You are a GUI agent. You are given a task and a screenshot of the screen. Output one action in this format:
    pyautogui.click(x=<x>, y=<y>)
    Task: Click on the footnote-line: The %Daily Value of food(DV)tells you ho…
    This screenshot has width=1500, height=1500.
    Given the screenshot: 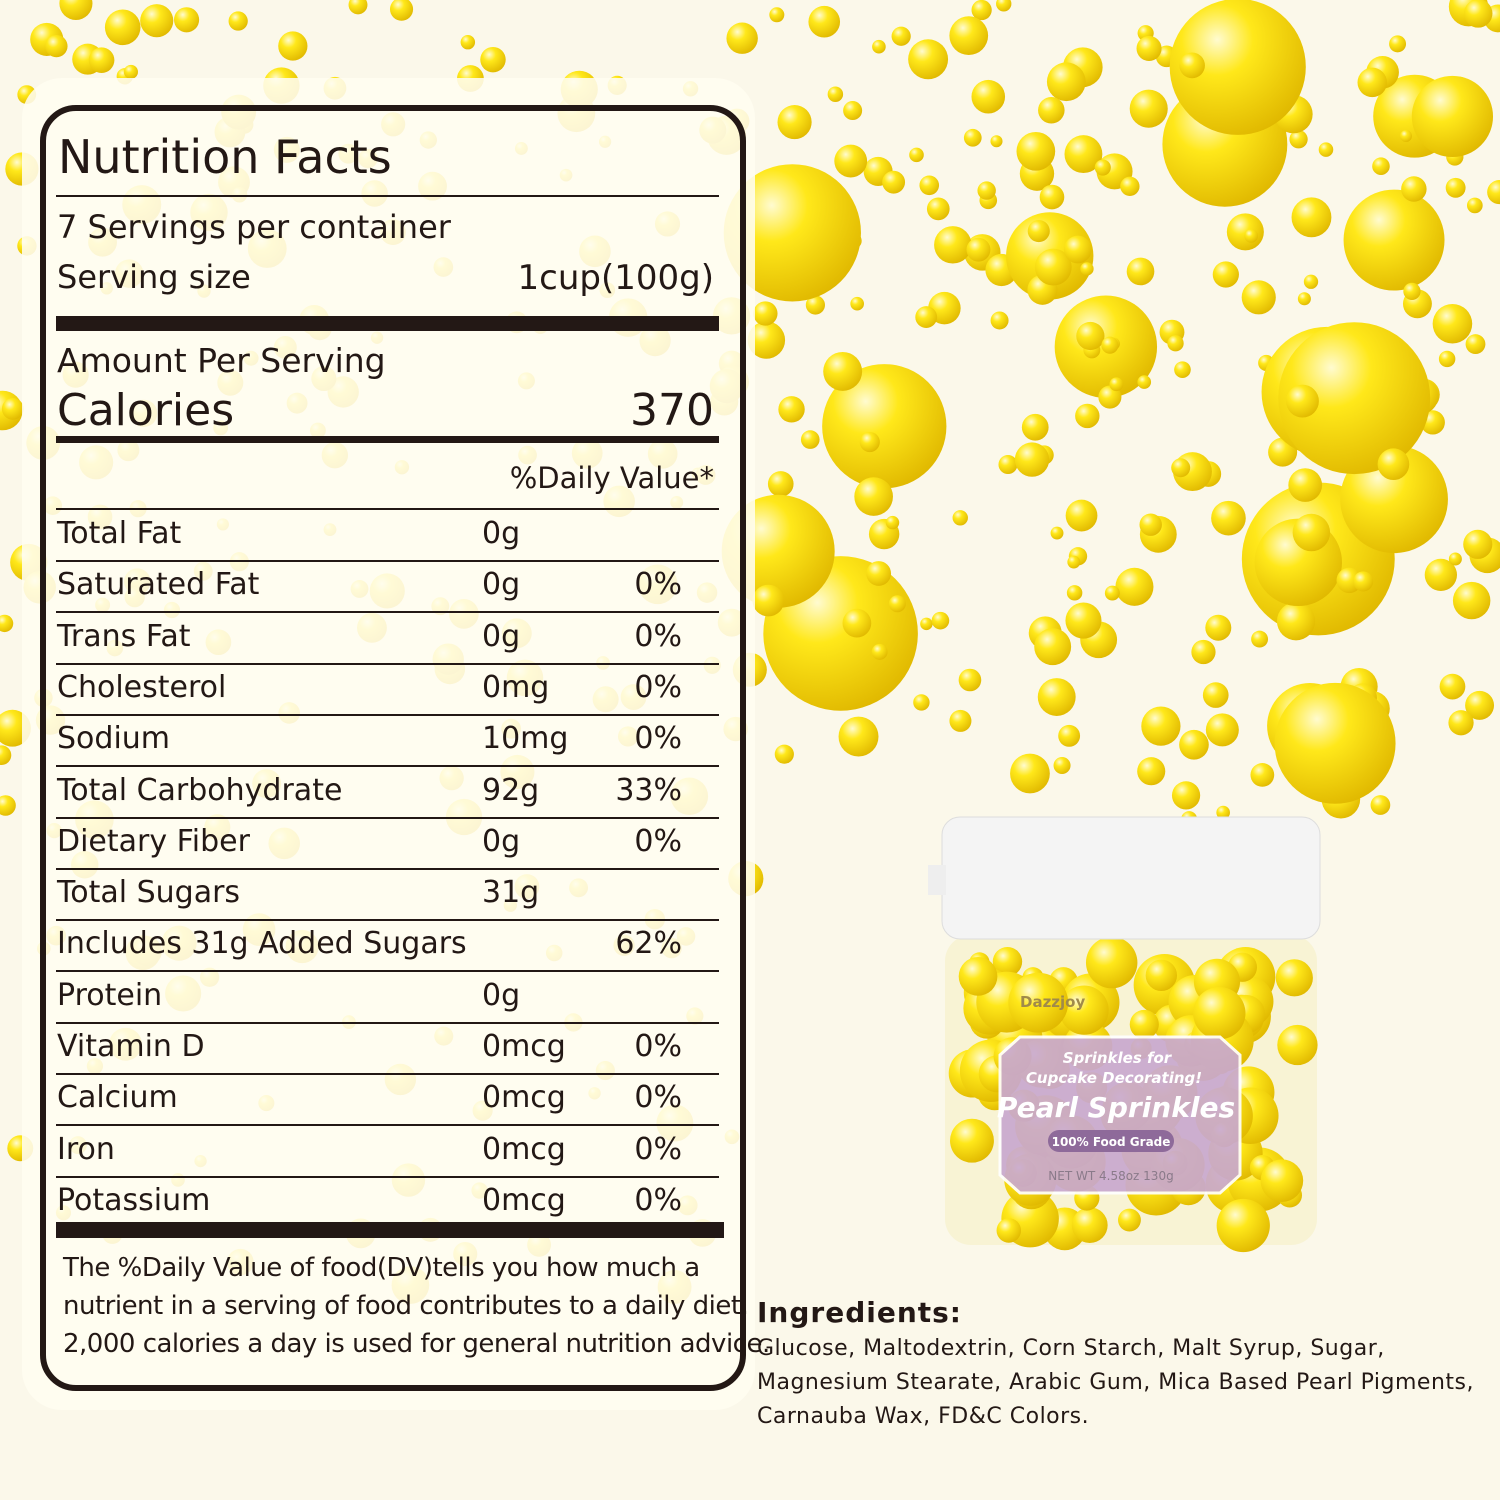 What is the action you would take?
    pyautogui.click(x=381, y=1268)
    